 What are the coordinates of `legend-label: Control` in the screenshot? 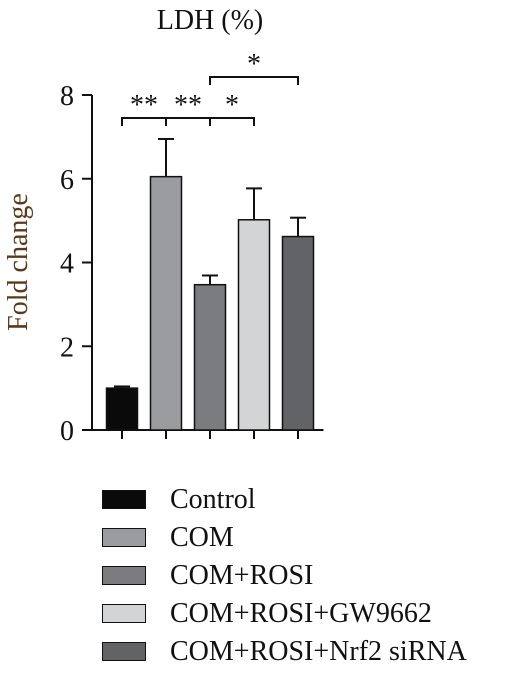 It's located at (213, 499).